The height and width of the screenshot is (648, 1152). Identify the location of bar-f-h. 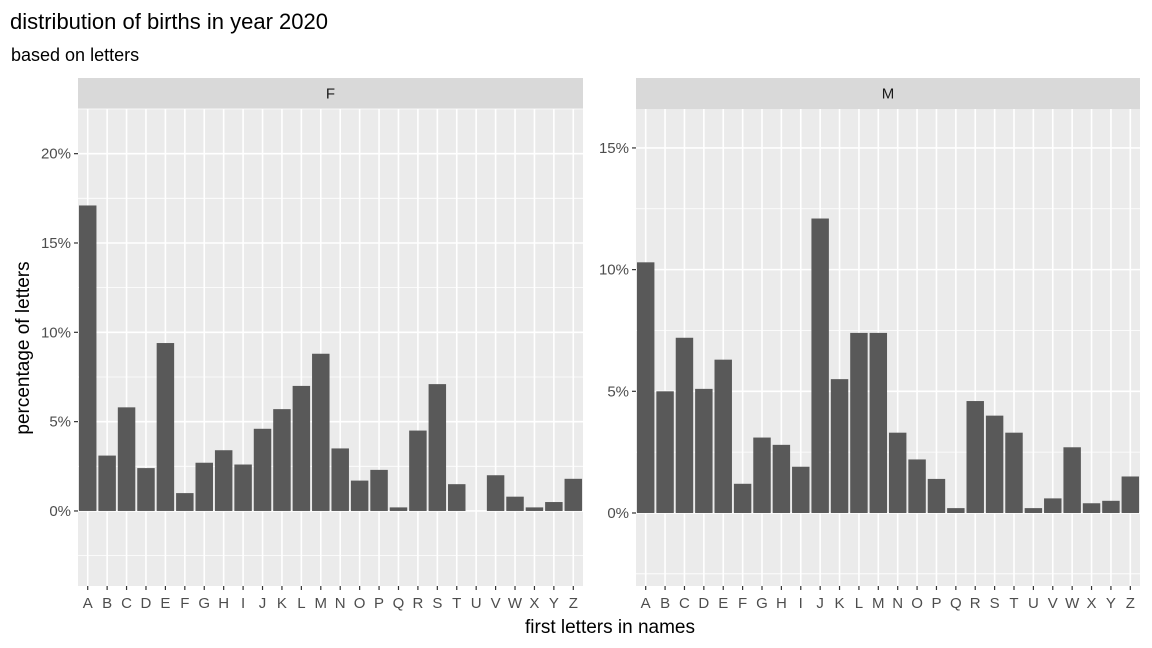
(223, 480).